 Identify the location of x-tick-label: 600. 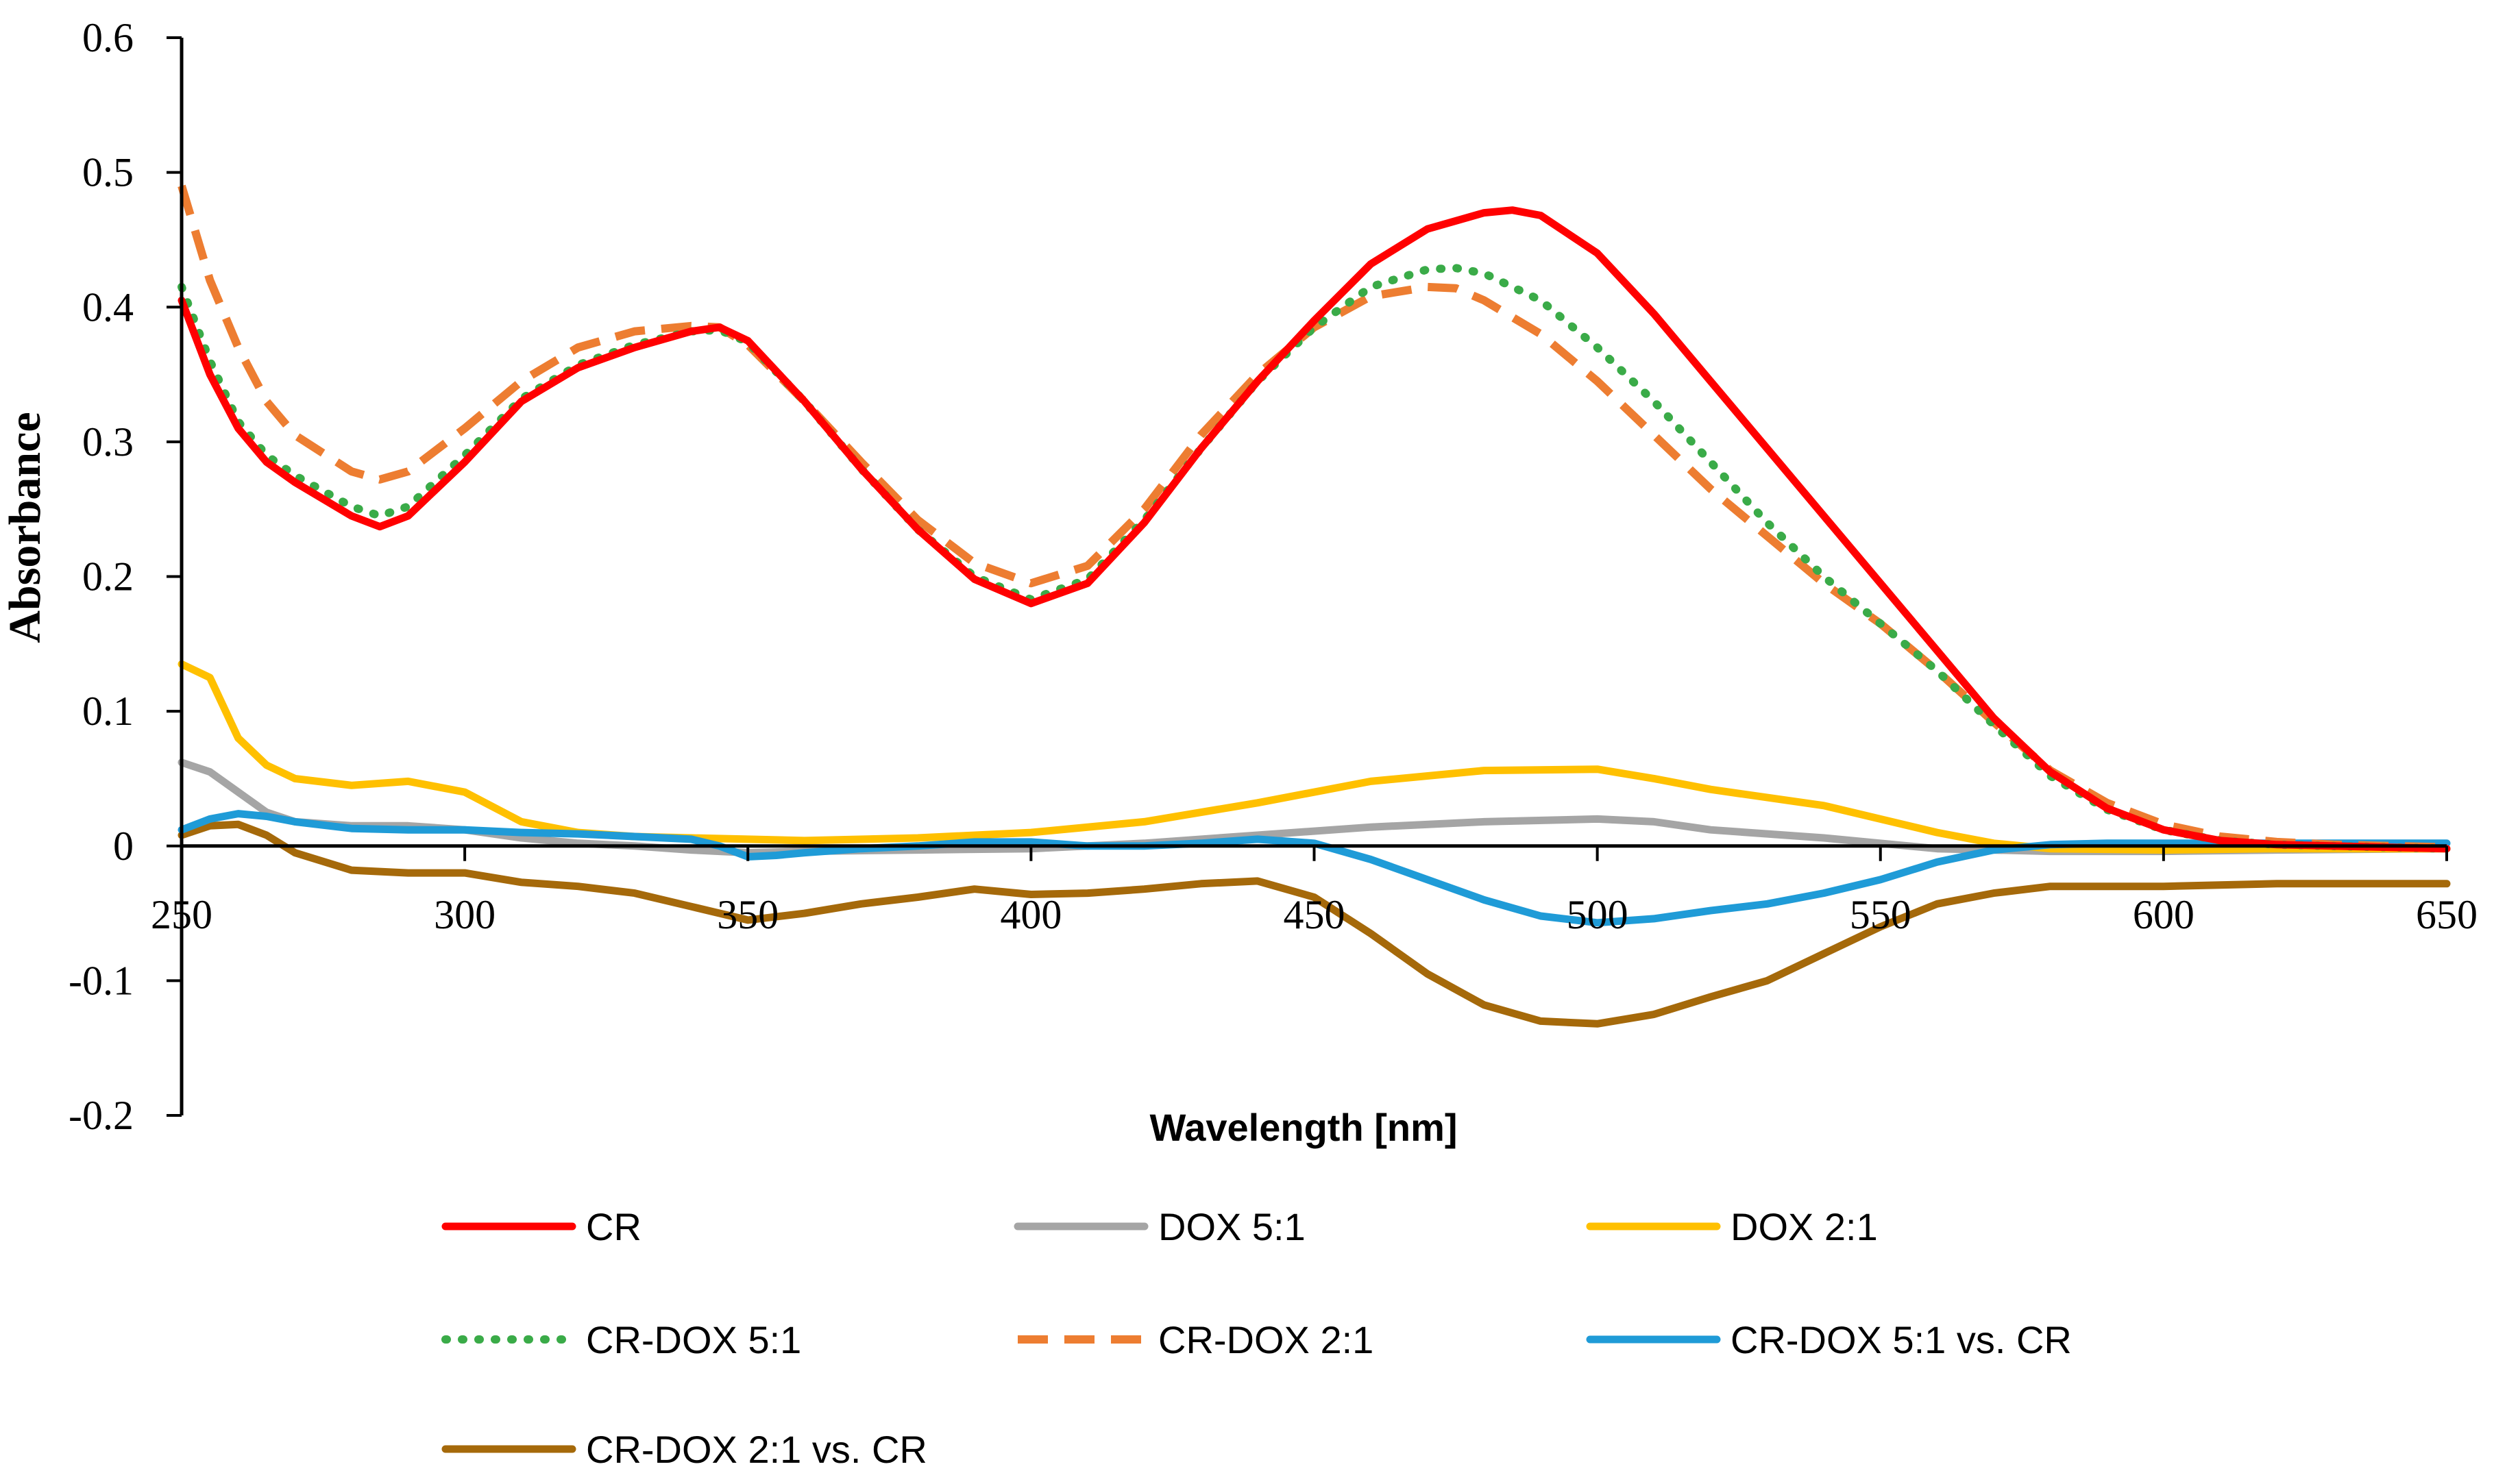
(2164, 914).